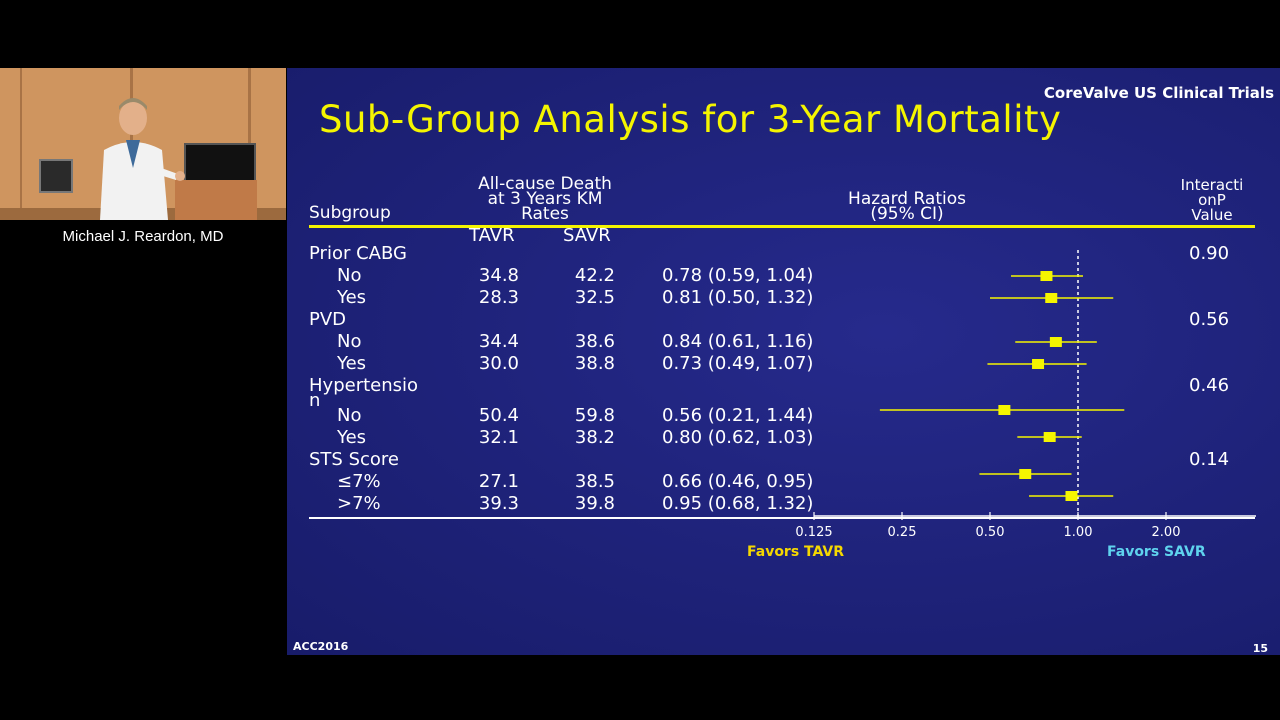 Image resolution: width=1280 pixels, height=720 pixels. What do you see at coordinates (545, 184) in the screenshot?
I see `header-rates-line1: All-cause Death` at bounding box center [545, 184].